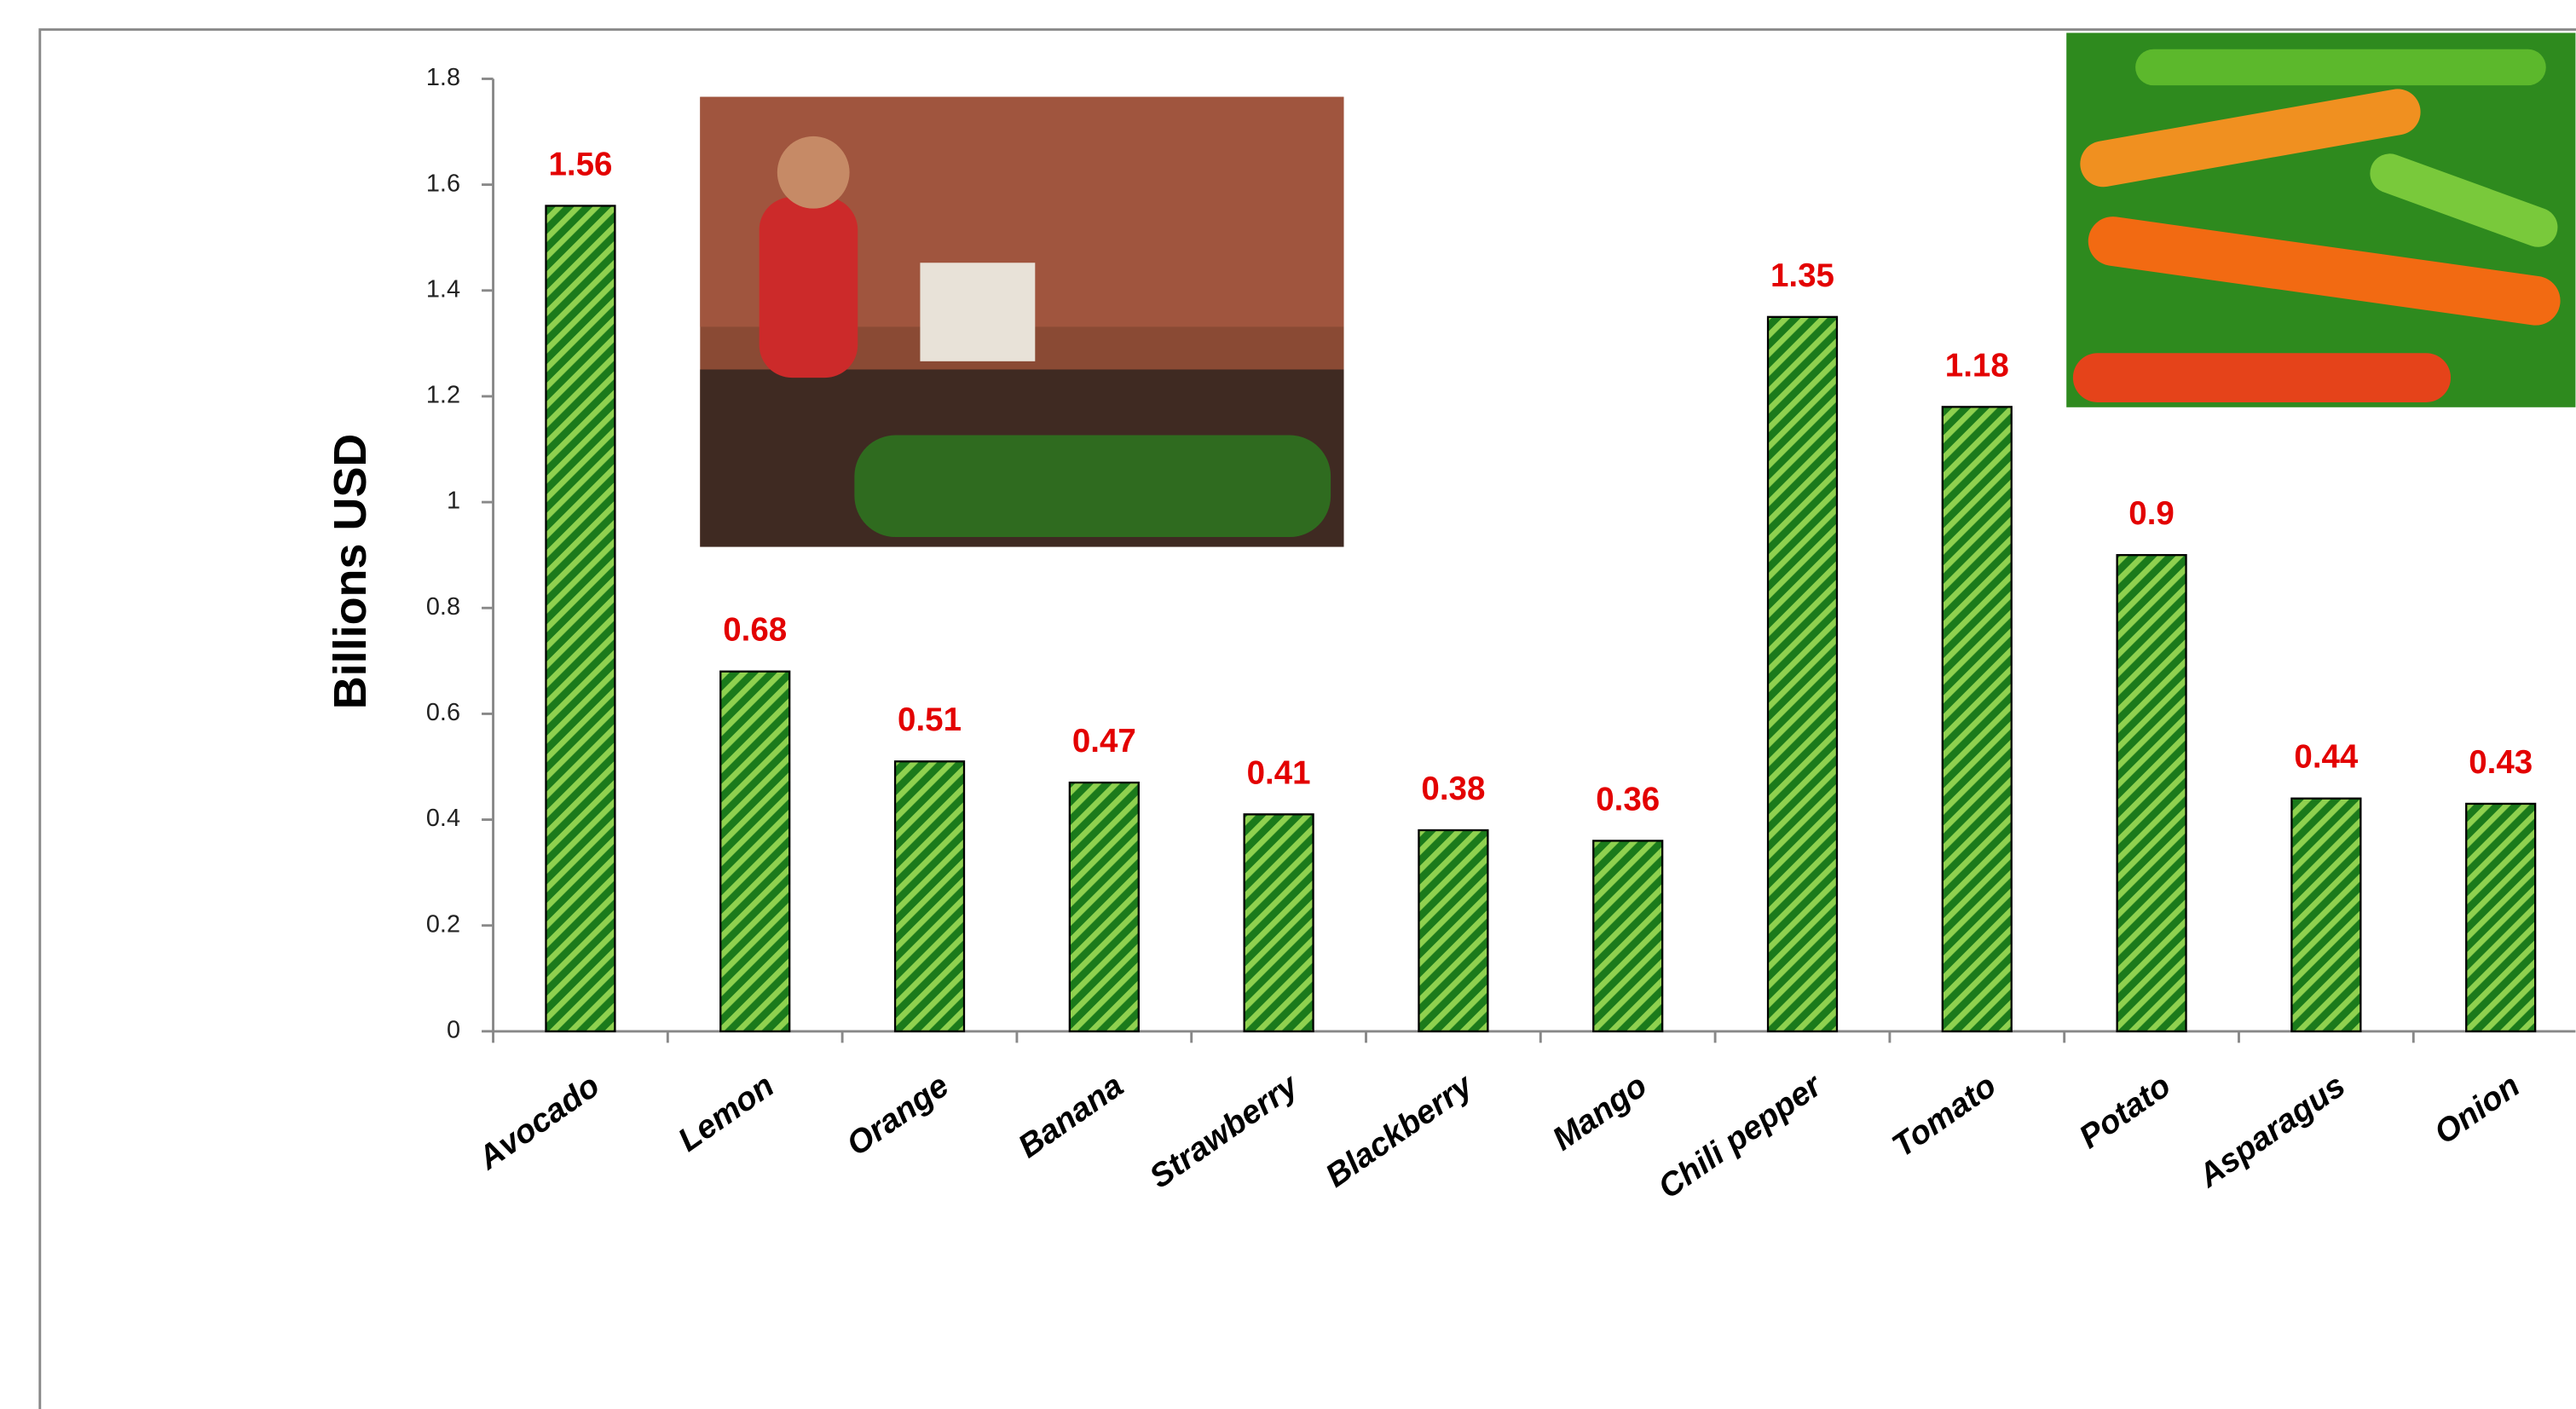 This screenshot has height=1409, width=2576. What do you see at coordinates (930, 720) in the screenshot?
I see `value-label: 0.51` at bounding box center [930, 720].